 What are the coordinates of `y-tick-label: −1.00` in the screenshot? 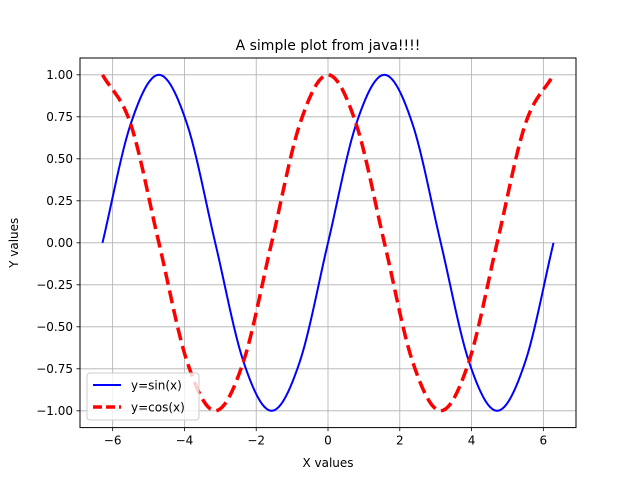 It's located at (54, 411).